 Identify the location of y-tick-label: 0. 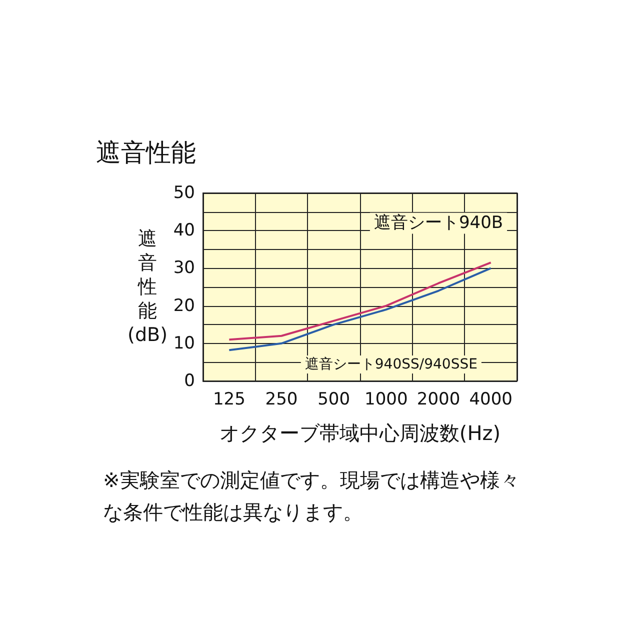
(189, 381).